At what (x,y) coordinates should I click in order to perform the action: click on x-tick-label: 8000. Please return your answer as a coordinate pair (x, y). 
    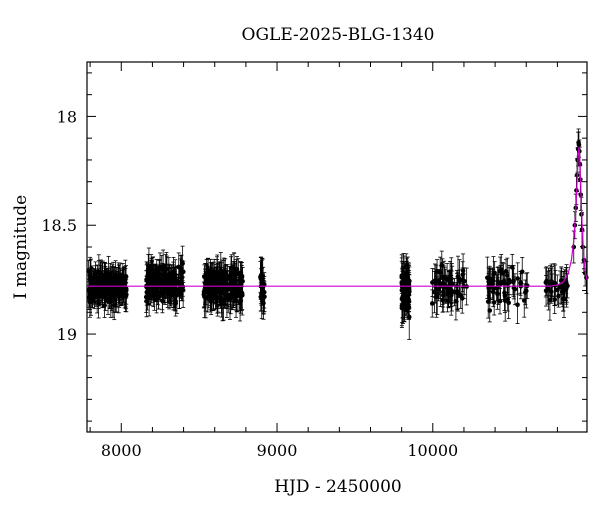
    Looking at the image, I should click on (121, 450).